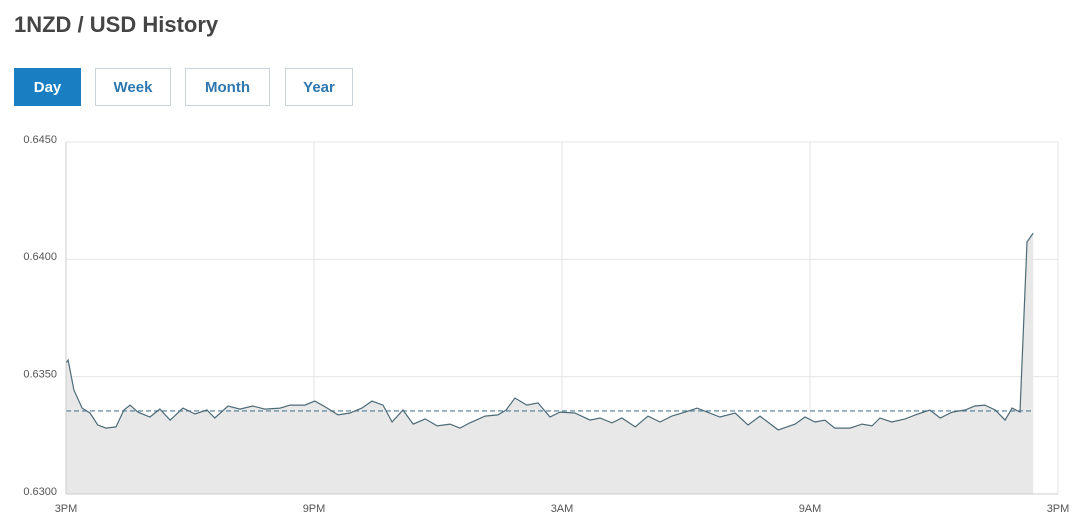  What do you see at coordinates (47, 87) in the screenshot?
I see `tab-day: Day` at bounding box center [47, 87].